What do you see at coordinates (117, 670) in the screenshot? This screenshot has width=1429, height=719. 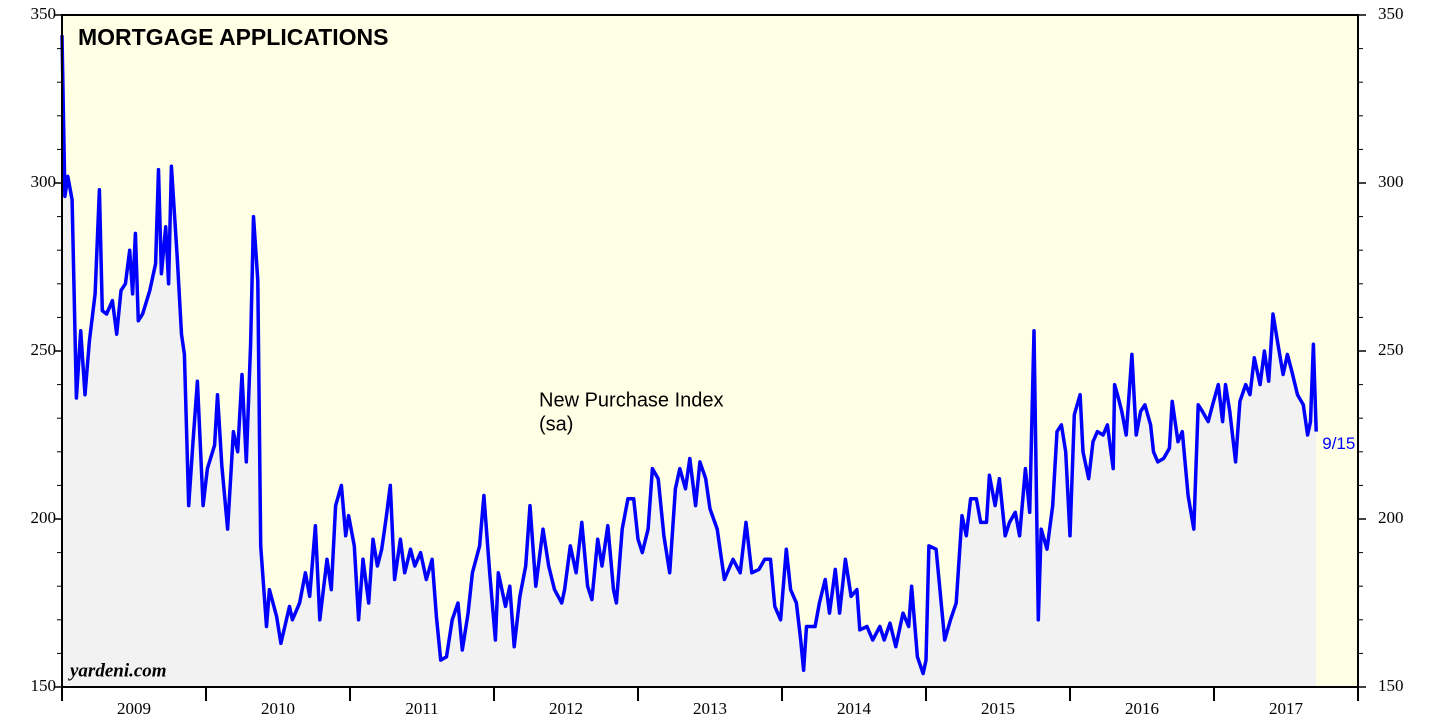 I see `source: yardeni.com` at bounding box center [117, 670].